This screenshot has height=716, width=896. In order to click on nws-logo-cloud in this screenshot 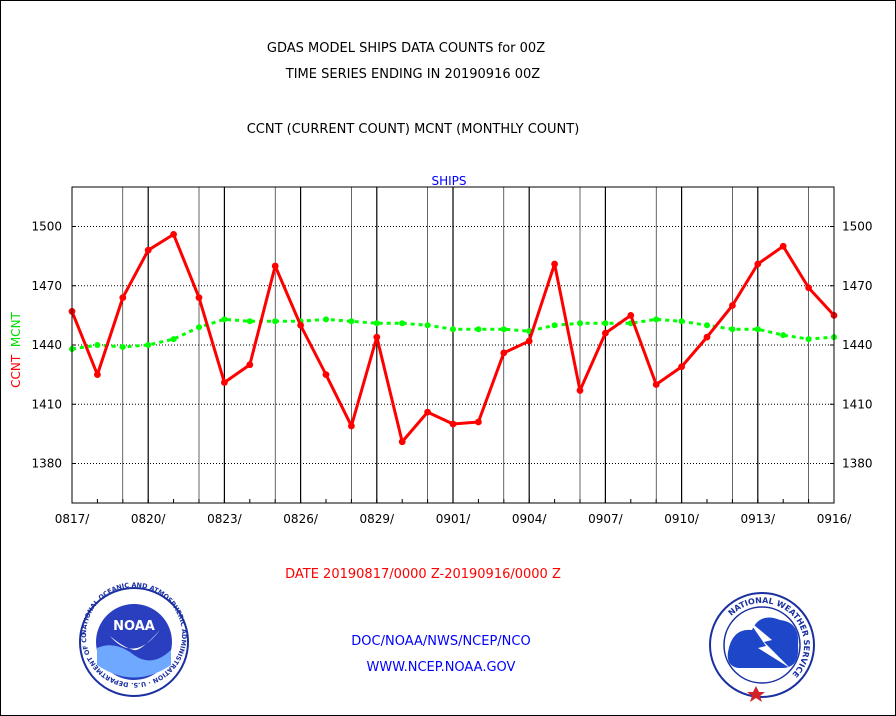, I will do `click(763, 642)`.